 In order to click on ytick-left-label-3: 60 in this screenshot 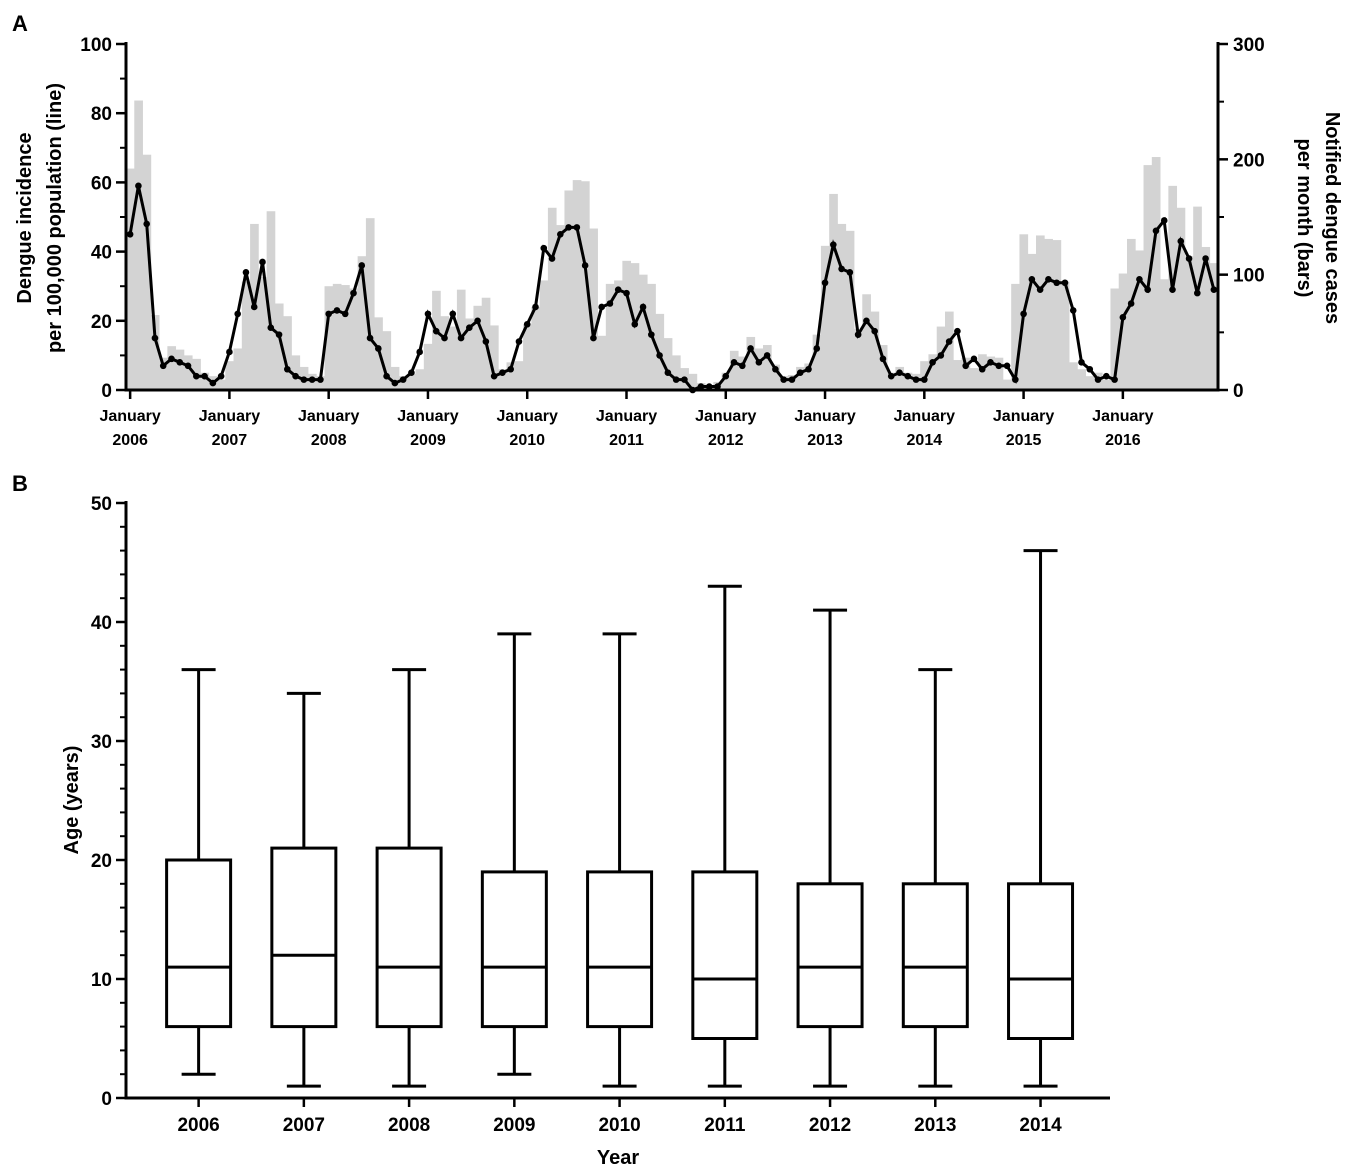, I will do `click(101, 183)`.